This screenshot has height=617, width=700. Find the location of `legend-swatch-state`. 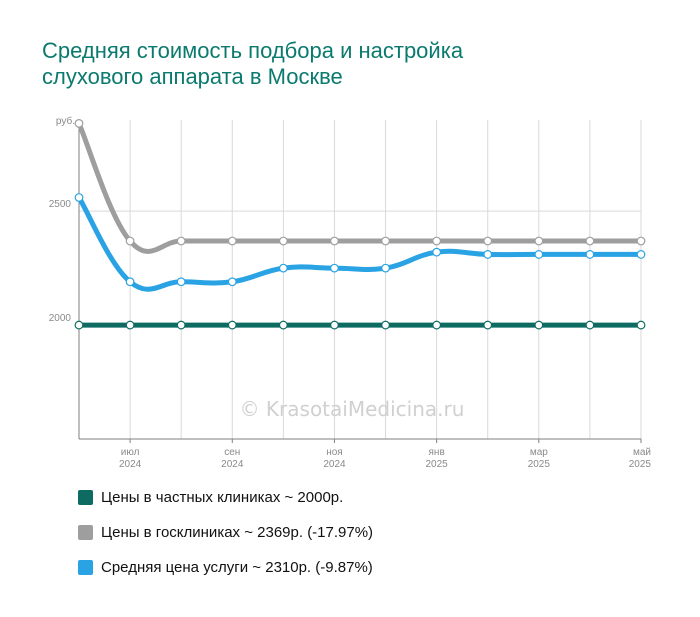

legend-swatch-state is located at coordinates (85, 532).